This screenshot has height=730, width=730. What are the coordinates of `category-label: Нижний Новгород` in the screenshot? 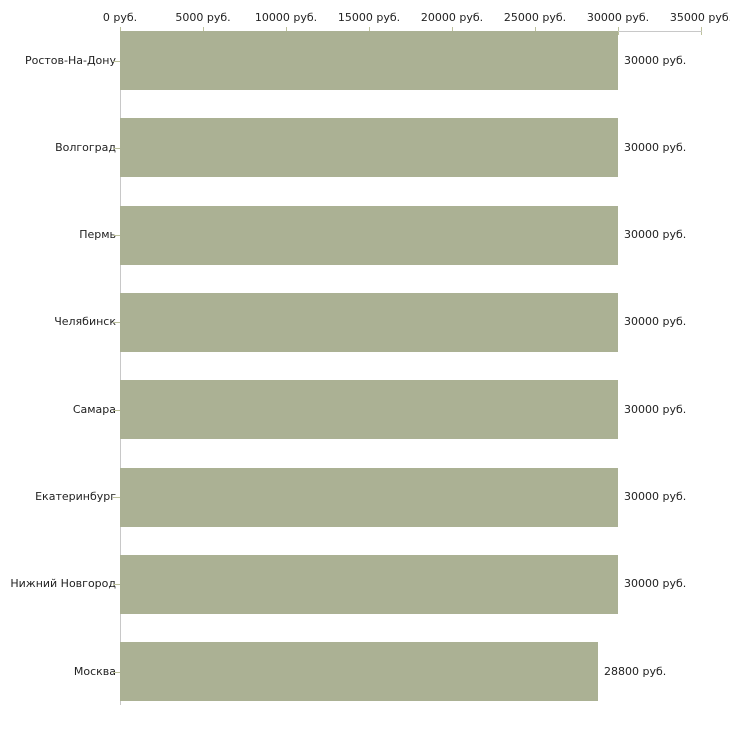 It's located at (63, 584).